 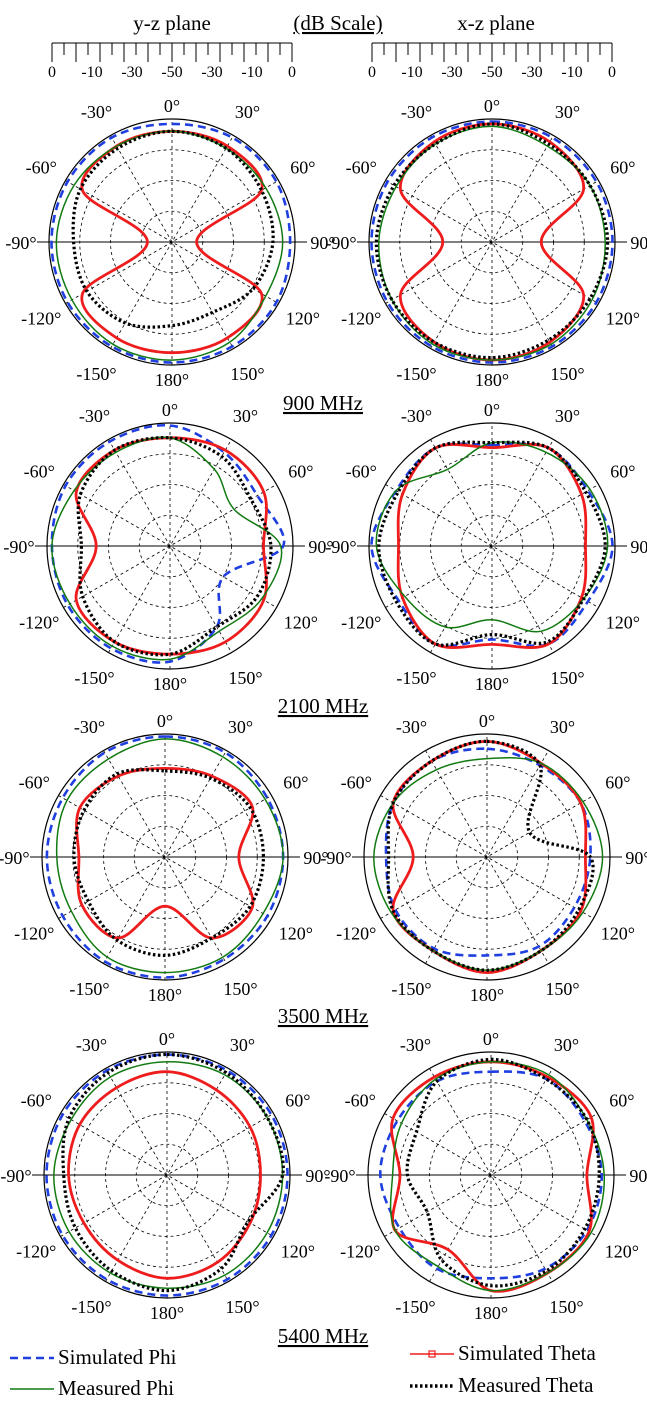 I want to click on frequency-label: 2100 MHz, so click(x=323, y=706).